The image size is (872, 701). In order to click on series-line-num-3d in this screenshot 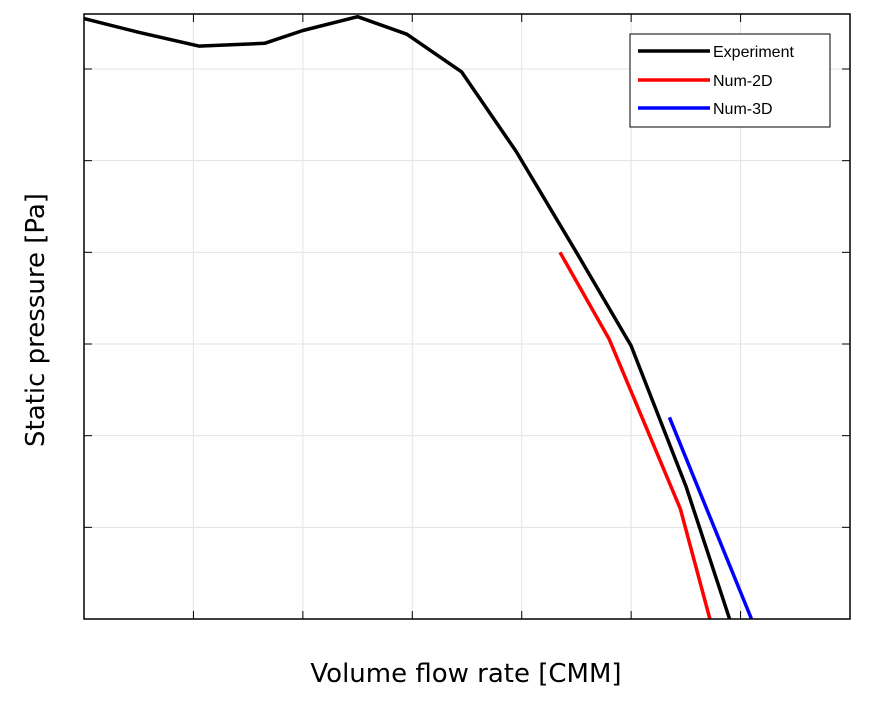, I will do `click(710, 518)`.